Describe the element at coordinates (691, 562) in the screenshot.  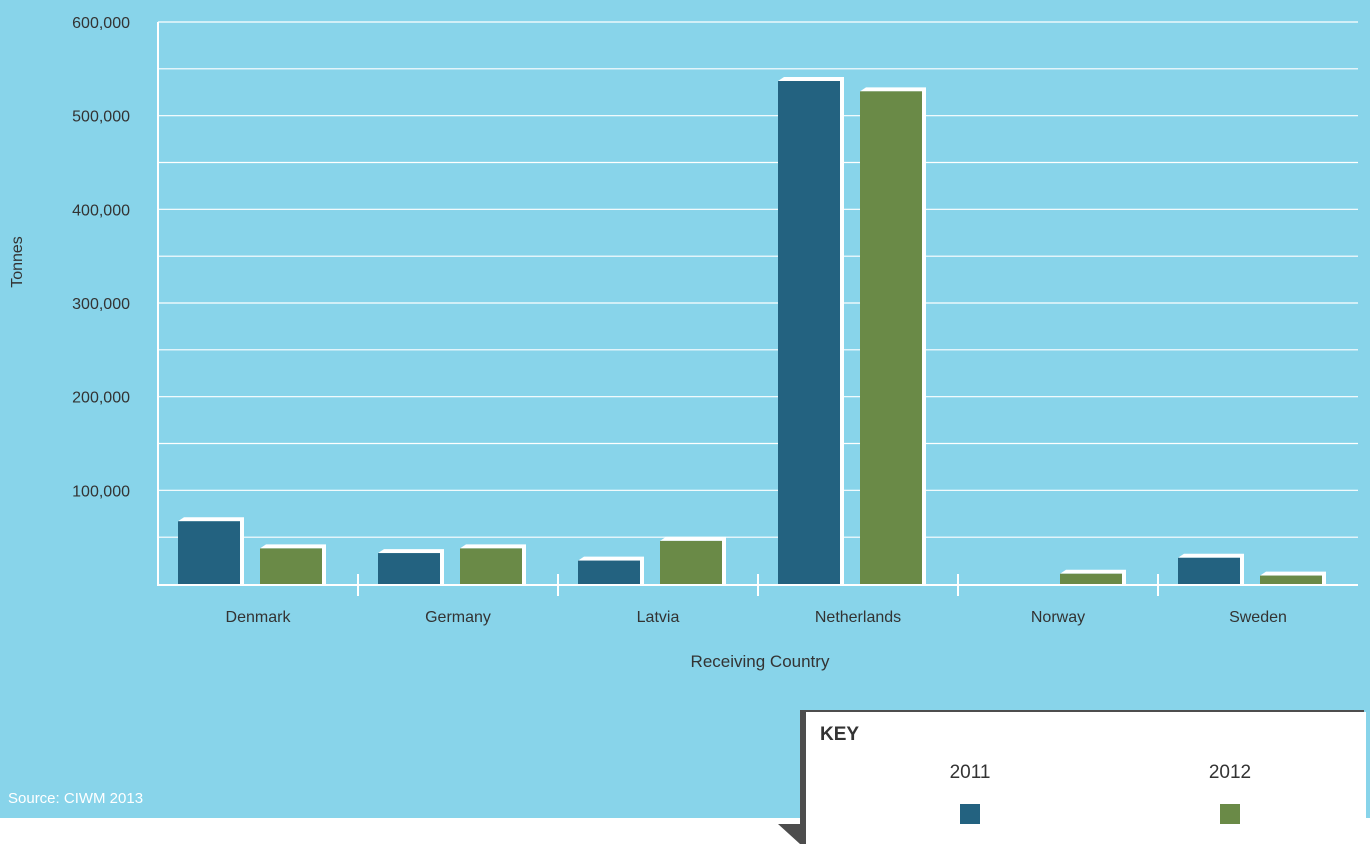
I see `bar-latvia-2012` at that location.